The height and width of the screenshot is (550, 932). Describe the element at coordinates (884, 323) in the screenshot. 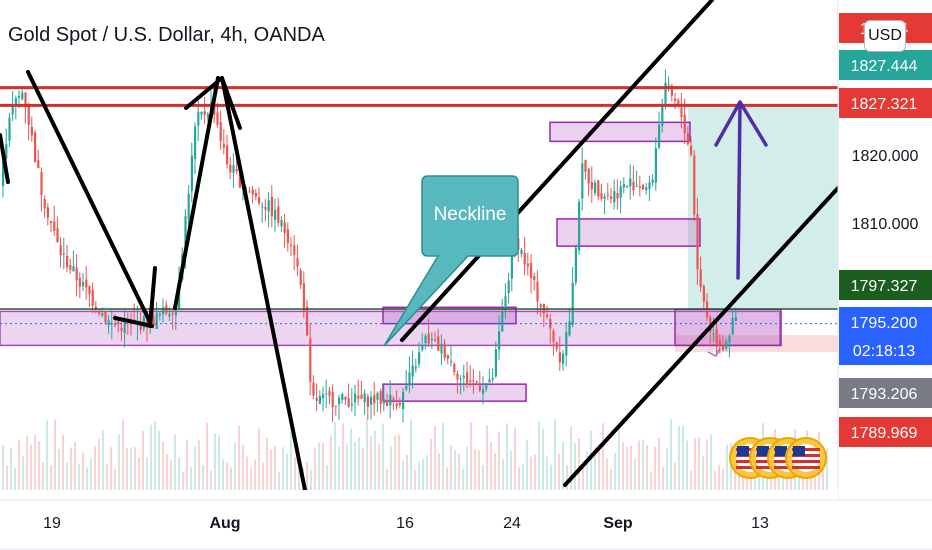

I see `price-label-text: 1795.200` at that location.